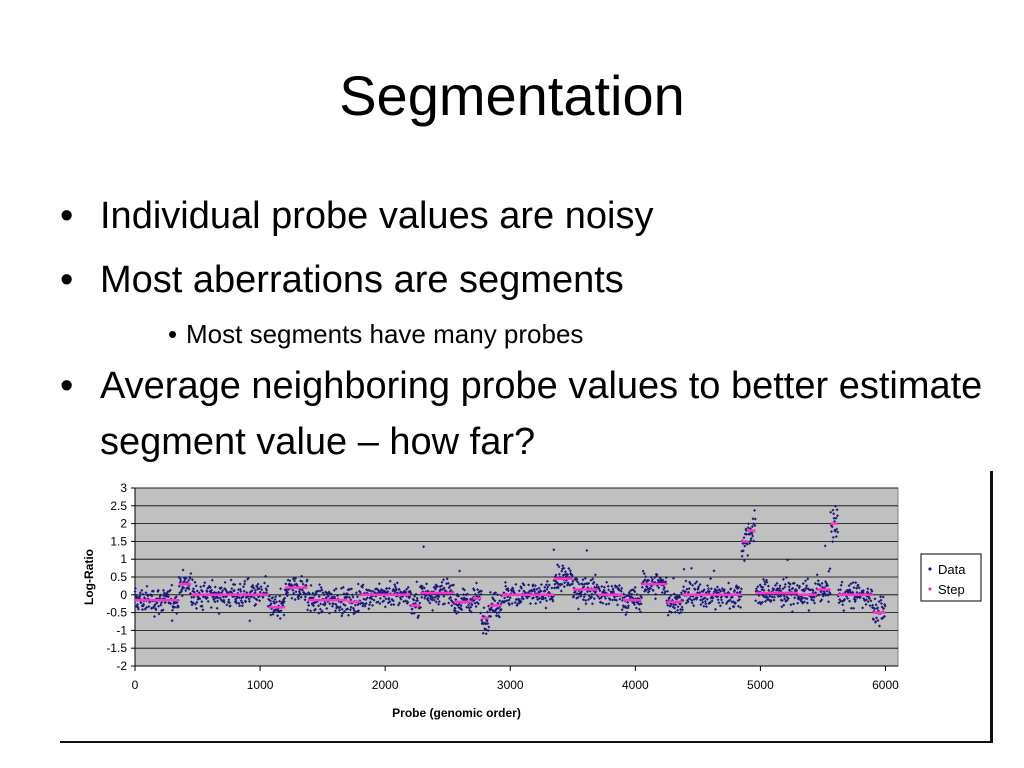 This screenshot has width=1024, height=768. Describe the element at coordinates (635, 685) in the screenshot. I see `x-tick-label: 4000` at that location.